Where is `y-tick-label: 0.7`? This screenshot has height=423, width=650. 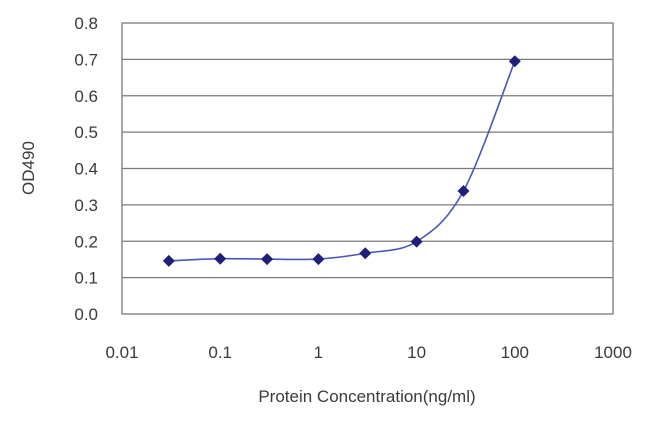 y-tick-label: 0.7 is located at coordinates (86, 59).